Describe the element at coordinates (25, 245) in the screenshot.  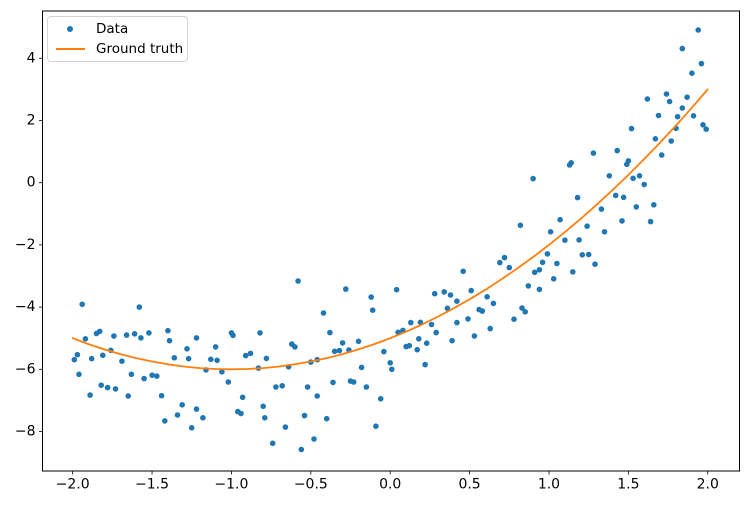
I see `y-tick-label: −2` at that location.